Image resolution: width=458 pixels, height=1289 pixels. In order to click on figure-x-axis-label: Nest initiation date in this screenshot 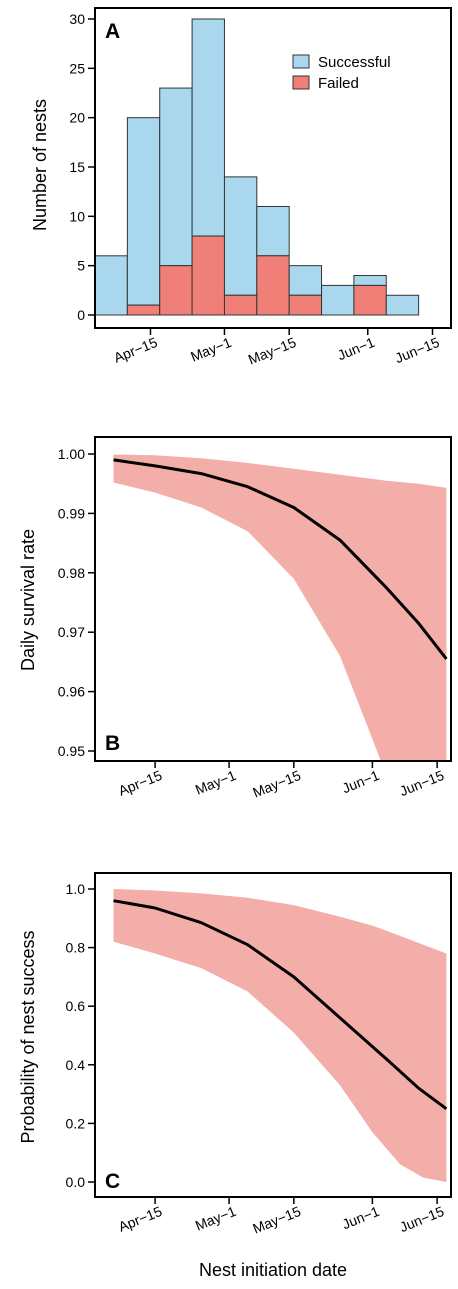, I will do `click(273, 1270)`.